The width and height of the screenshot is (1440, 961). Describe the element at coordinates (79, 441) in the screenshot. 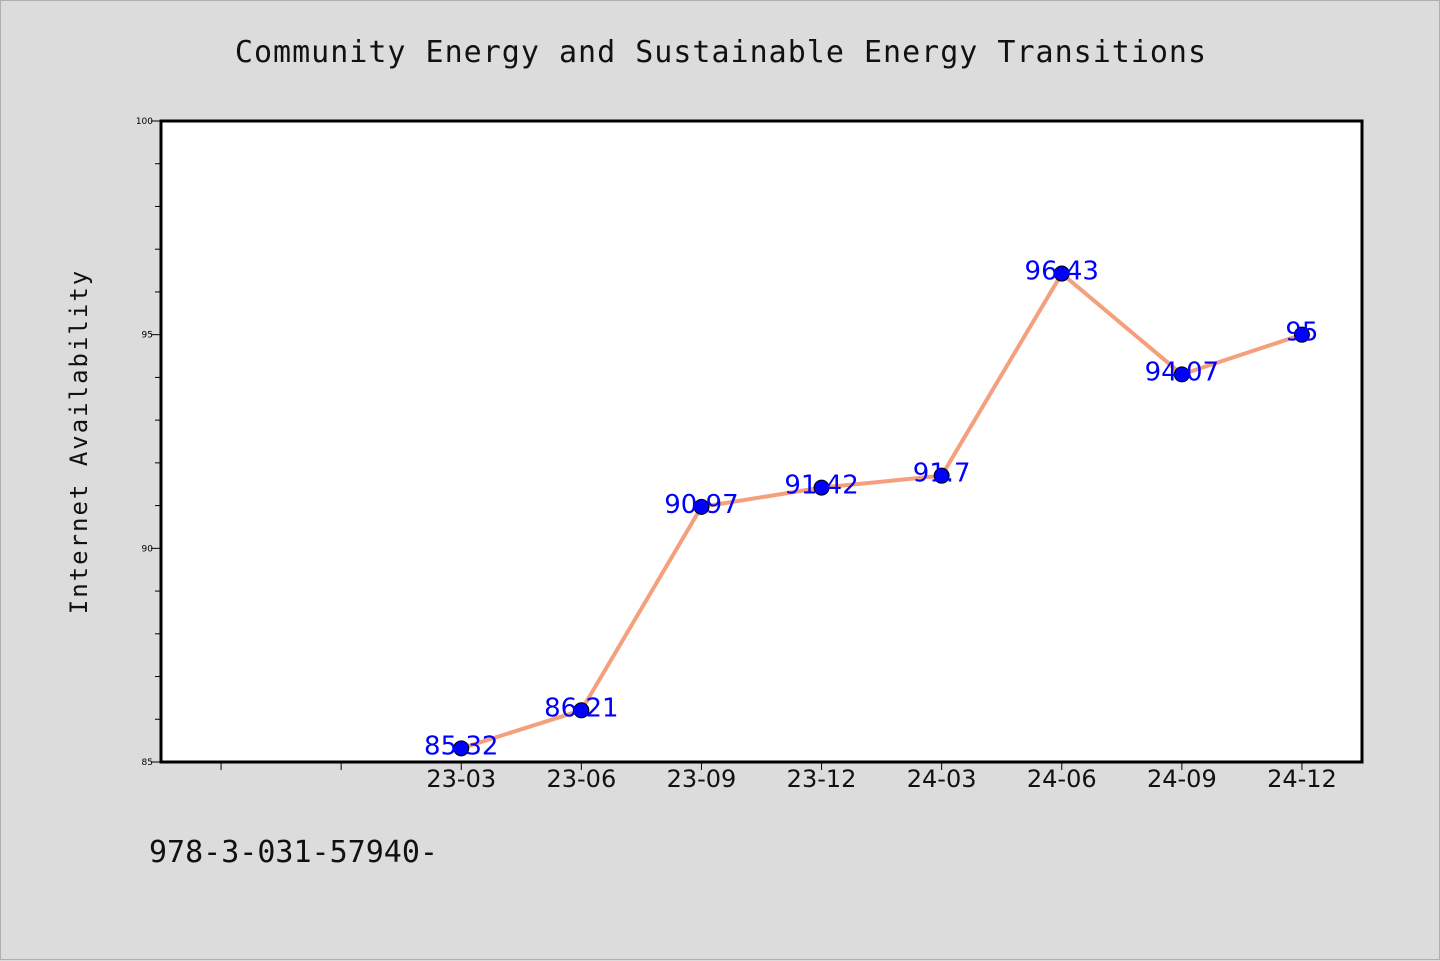

I see `y-axis-label: Internet Availability` at that location.